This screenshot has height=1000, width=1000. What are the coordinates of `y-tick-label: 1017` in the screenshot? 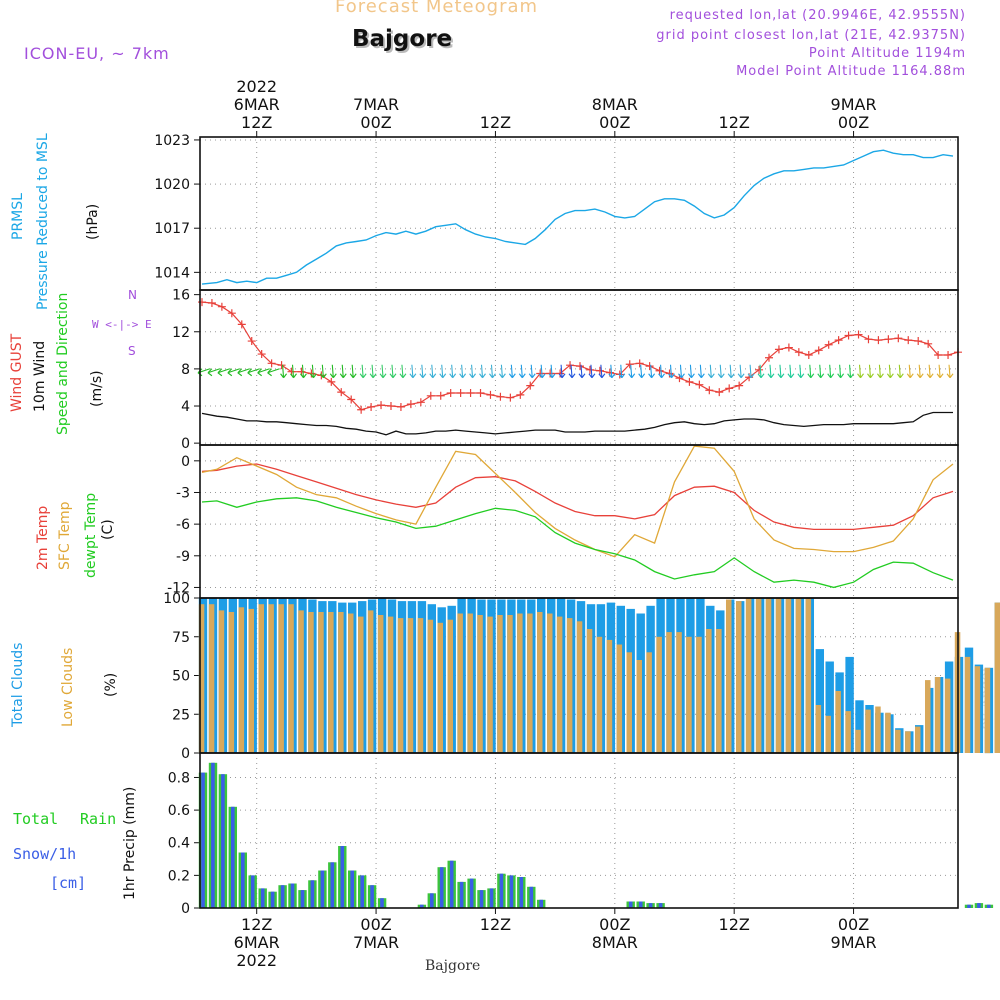 It's located at (172, 229).